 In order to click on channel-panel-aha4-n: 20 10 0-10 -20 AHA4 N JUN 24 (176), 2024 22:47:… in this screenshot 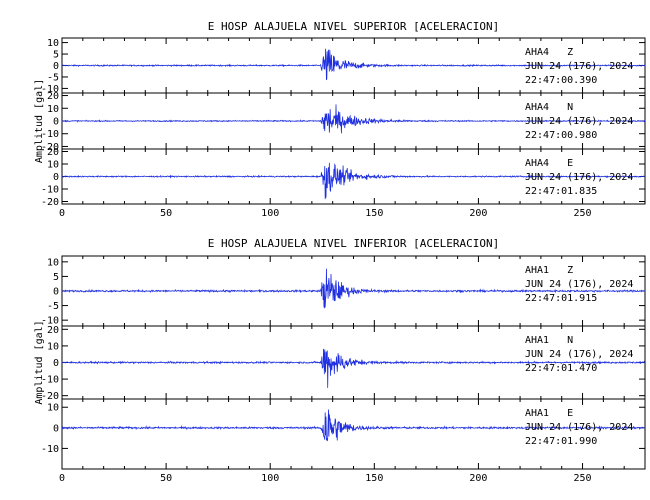, I will do `click(343, 122)`.